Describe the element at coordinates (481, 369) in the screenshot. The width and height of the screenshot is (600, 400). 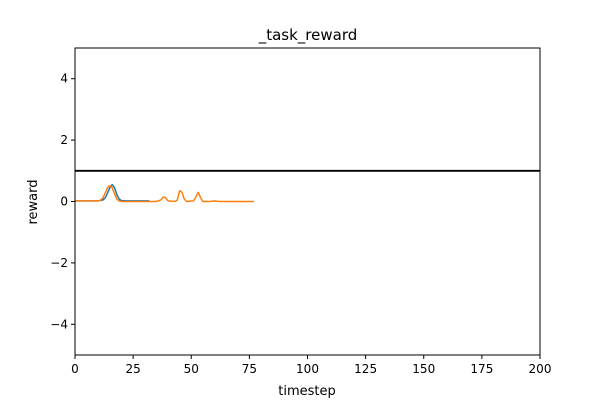
I see `x-tick-label: 175` at that location.